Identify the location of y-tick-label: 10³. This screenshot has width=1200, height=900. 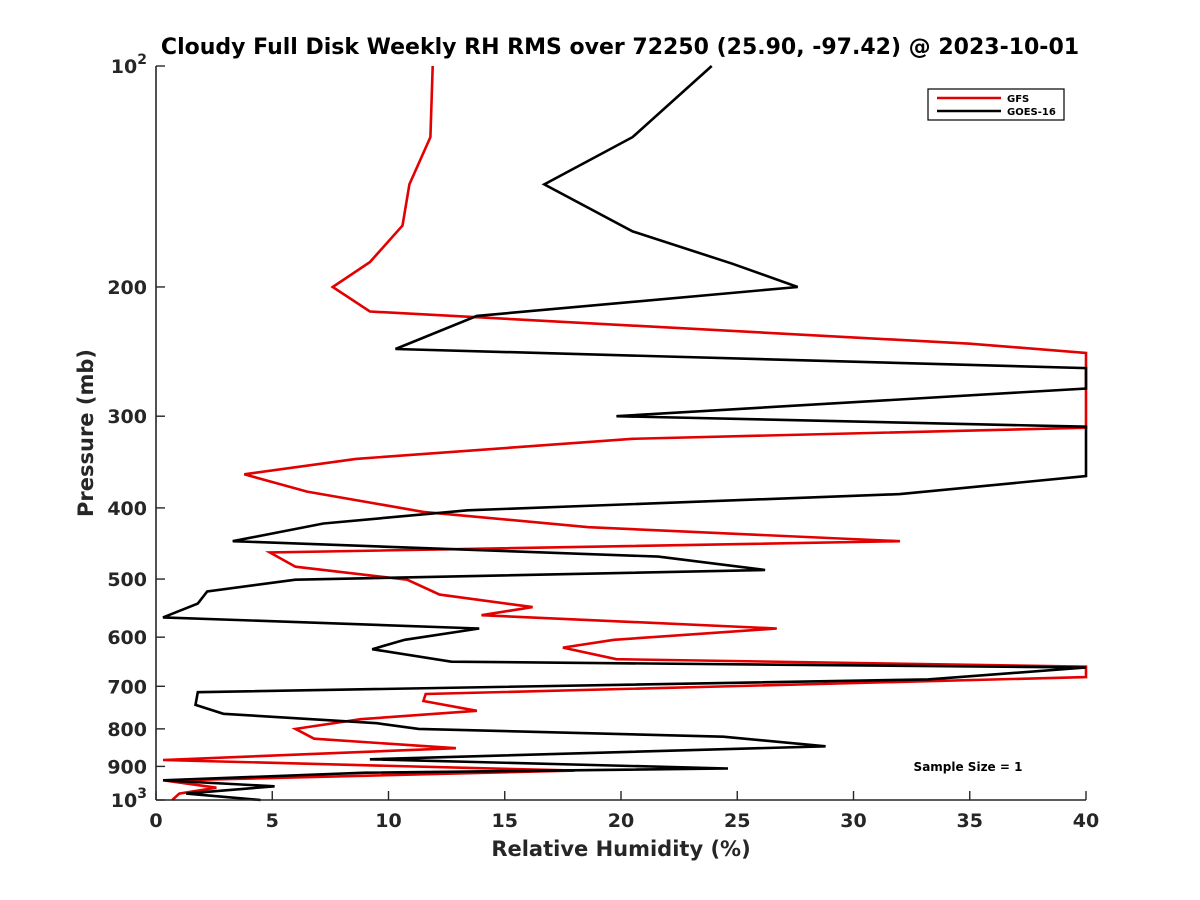
(129, 799).